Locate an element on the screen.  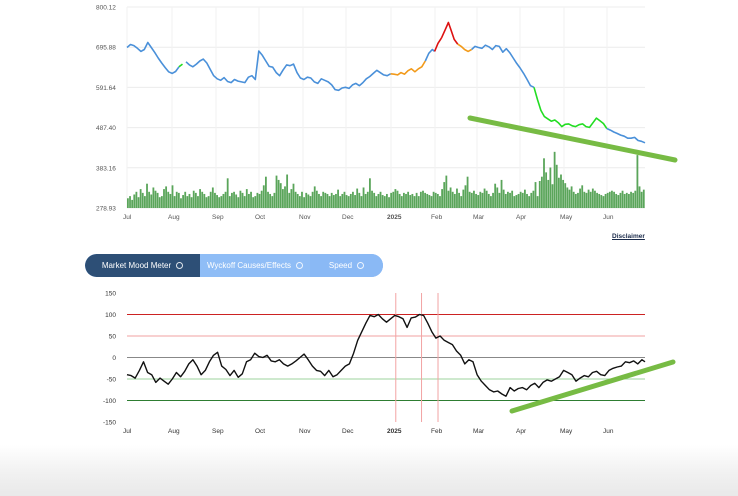
y-tick-label: -50 is located at coordinates (112, 380).